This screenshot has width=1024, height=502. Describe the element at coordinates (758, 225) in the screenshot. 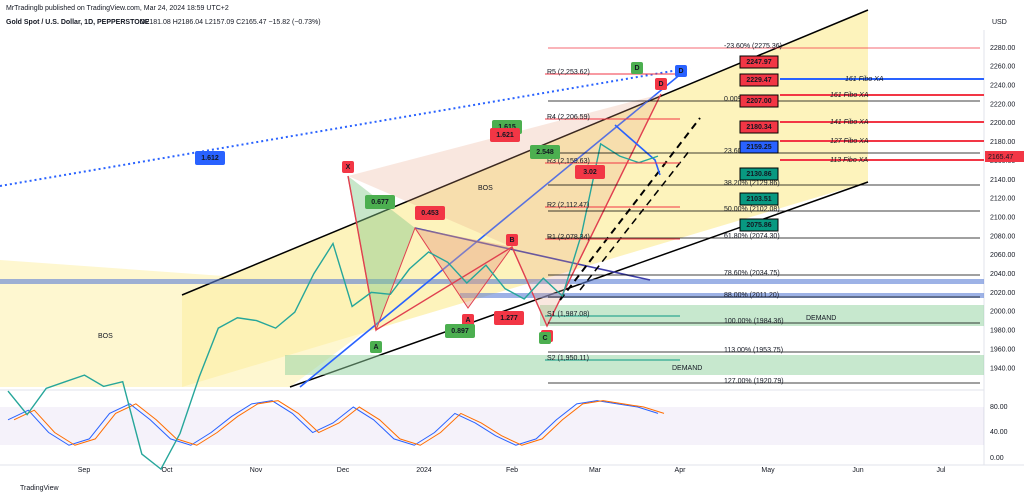

I see `price-tag-text: 2075.86` at that location.